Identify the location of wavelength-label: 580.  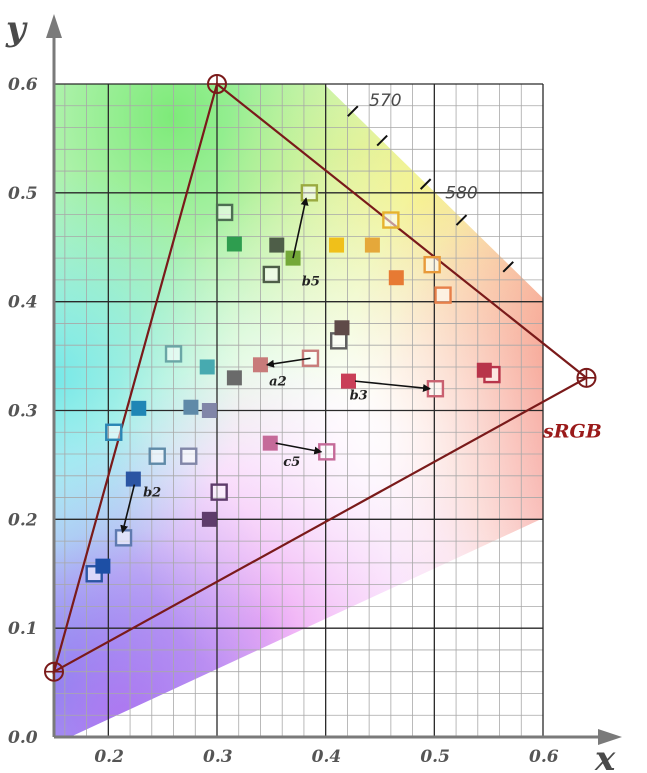
(461, 193).